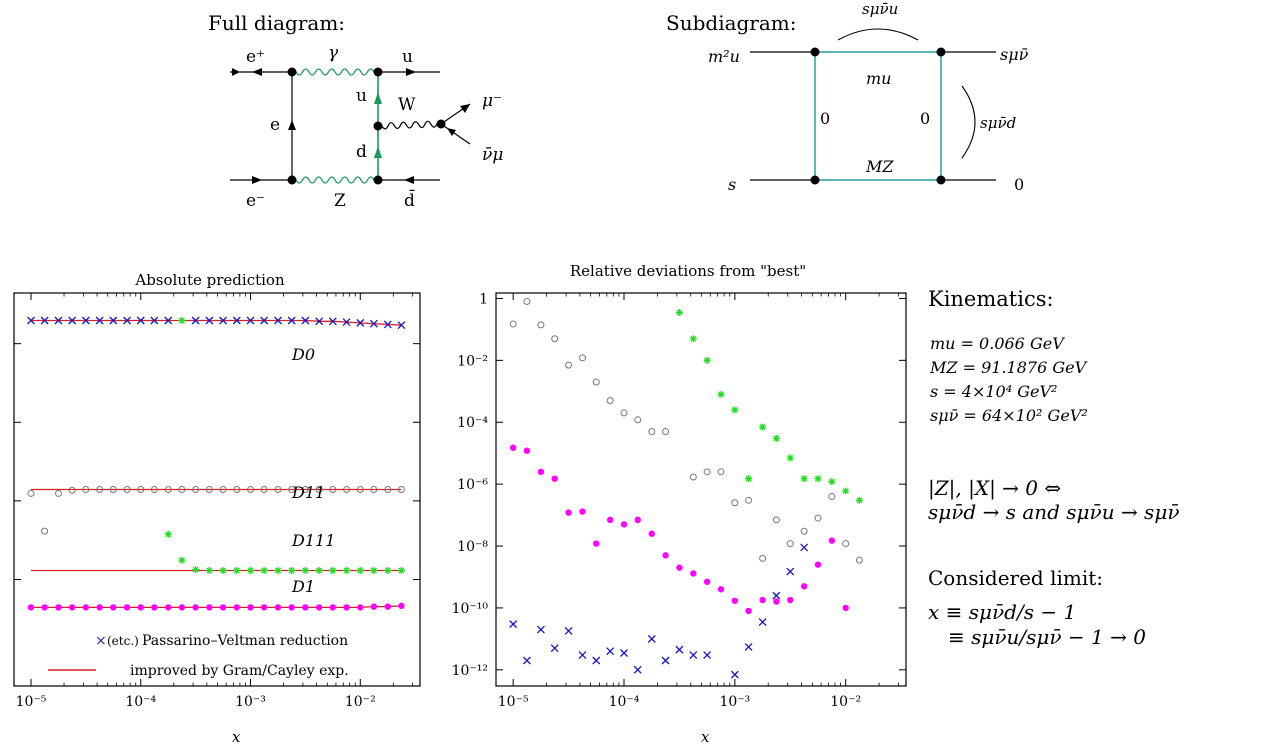  What do you see at coordinates (257, 180) in the screenshot?
I see `e-minus-arrow-icon` at bounding box center [257, 180].